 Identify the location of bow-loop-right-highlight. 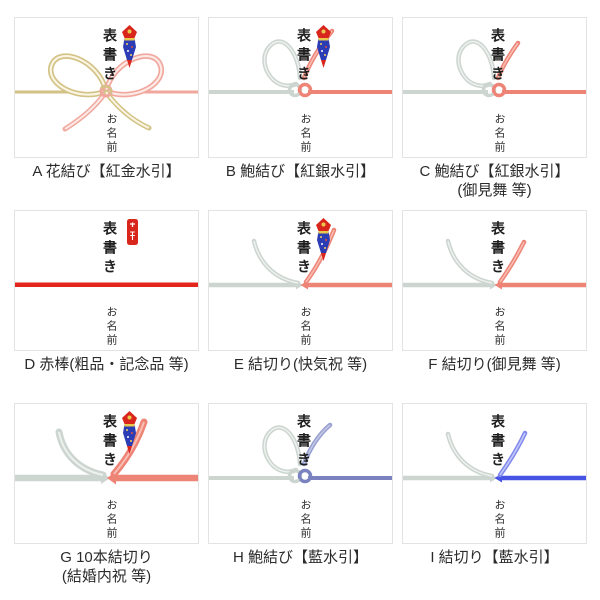
(133, 75).